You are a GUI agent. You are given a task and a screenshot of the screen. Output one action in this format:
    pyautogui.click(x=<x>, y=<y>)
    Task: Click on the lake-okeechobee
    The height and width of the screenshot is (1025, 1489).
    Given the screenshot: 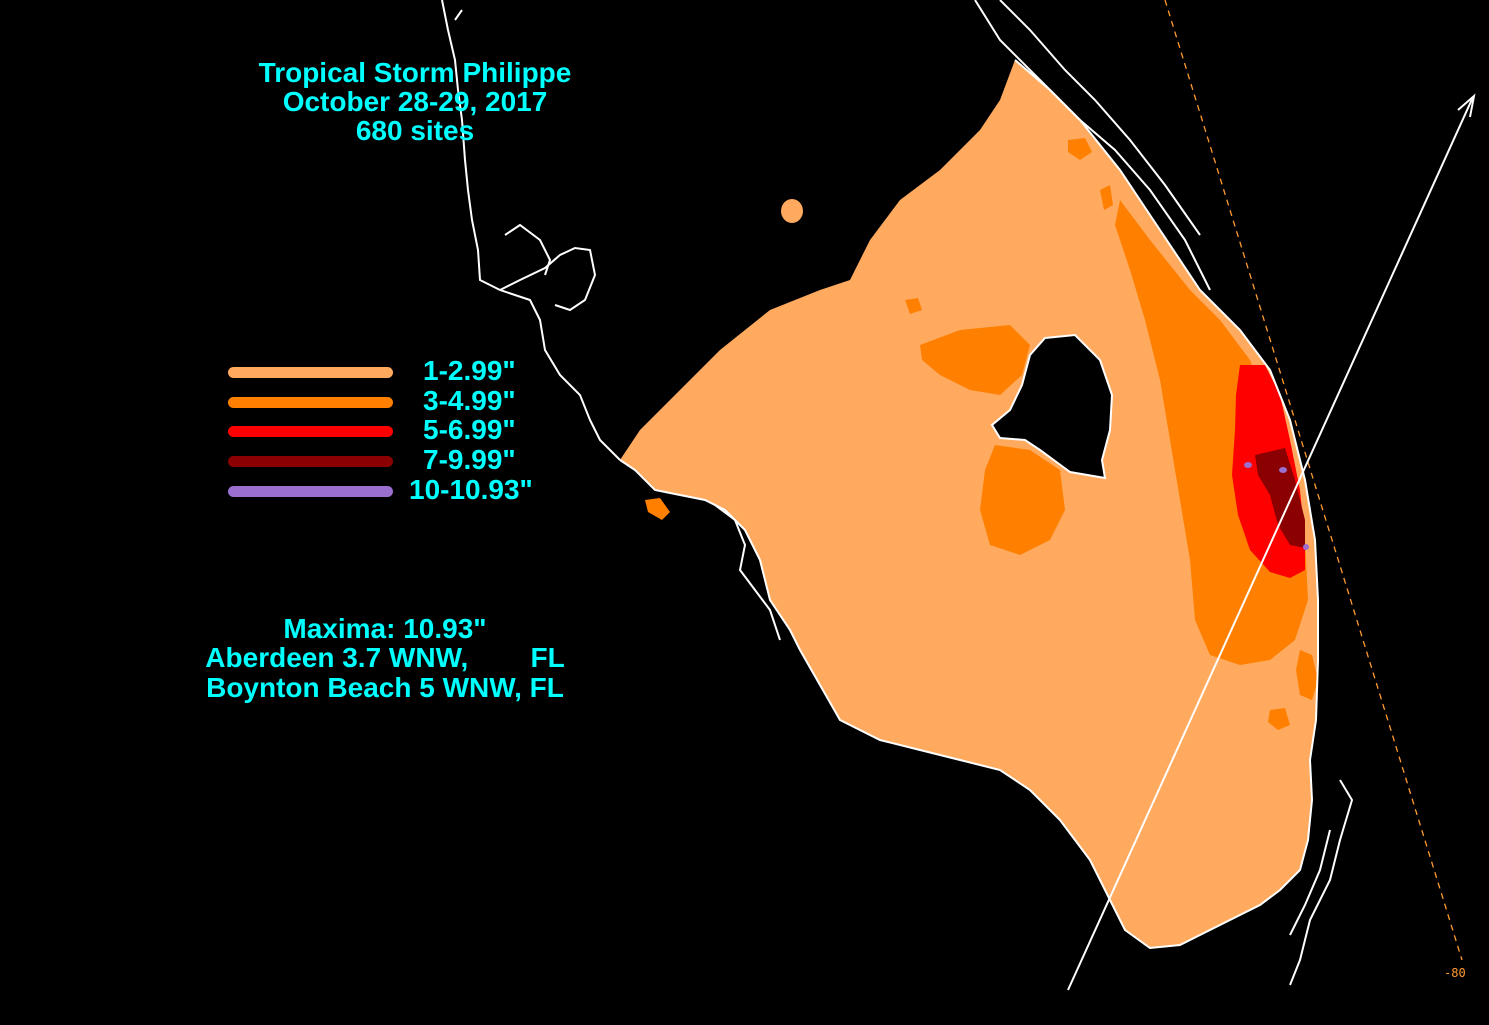 What is the action you would take?
    pyautogui.click(x=1052, y=406)
    